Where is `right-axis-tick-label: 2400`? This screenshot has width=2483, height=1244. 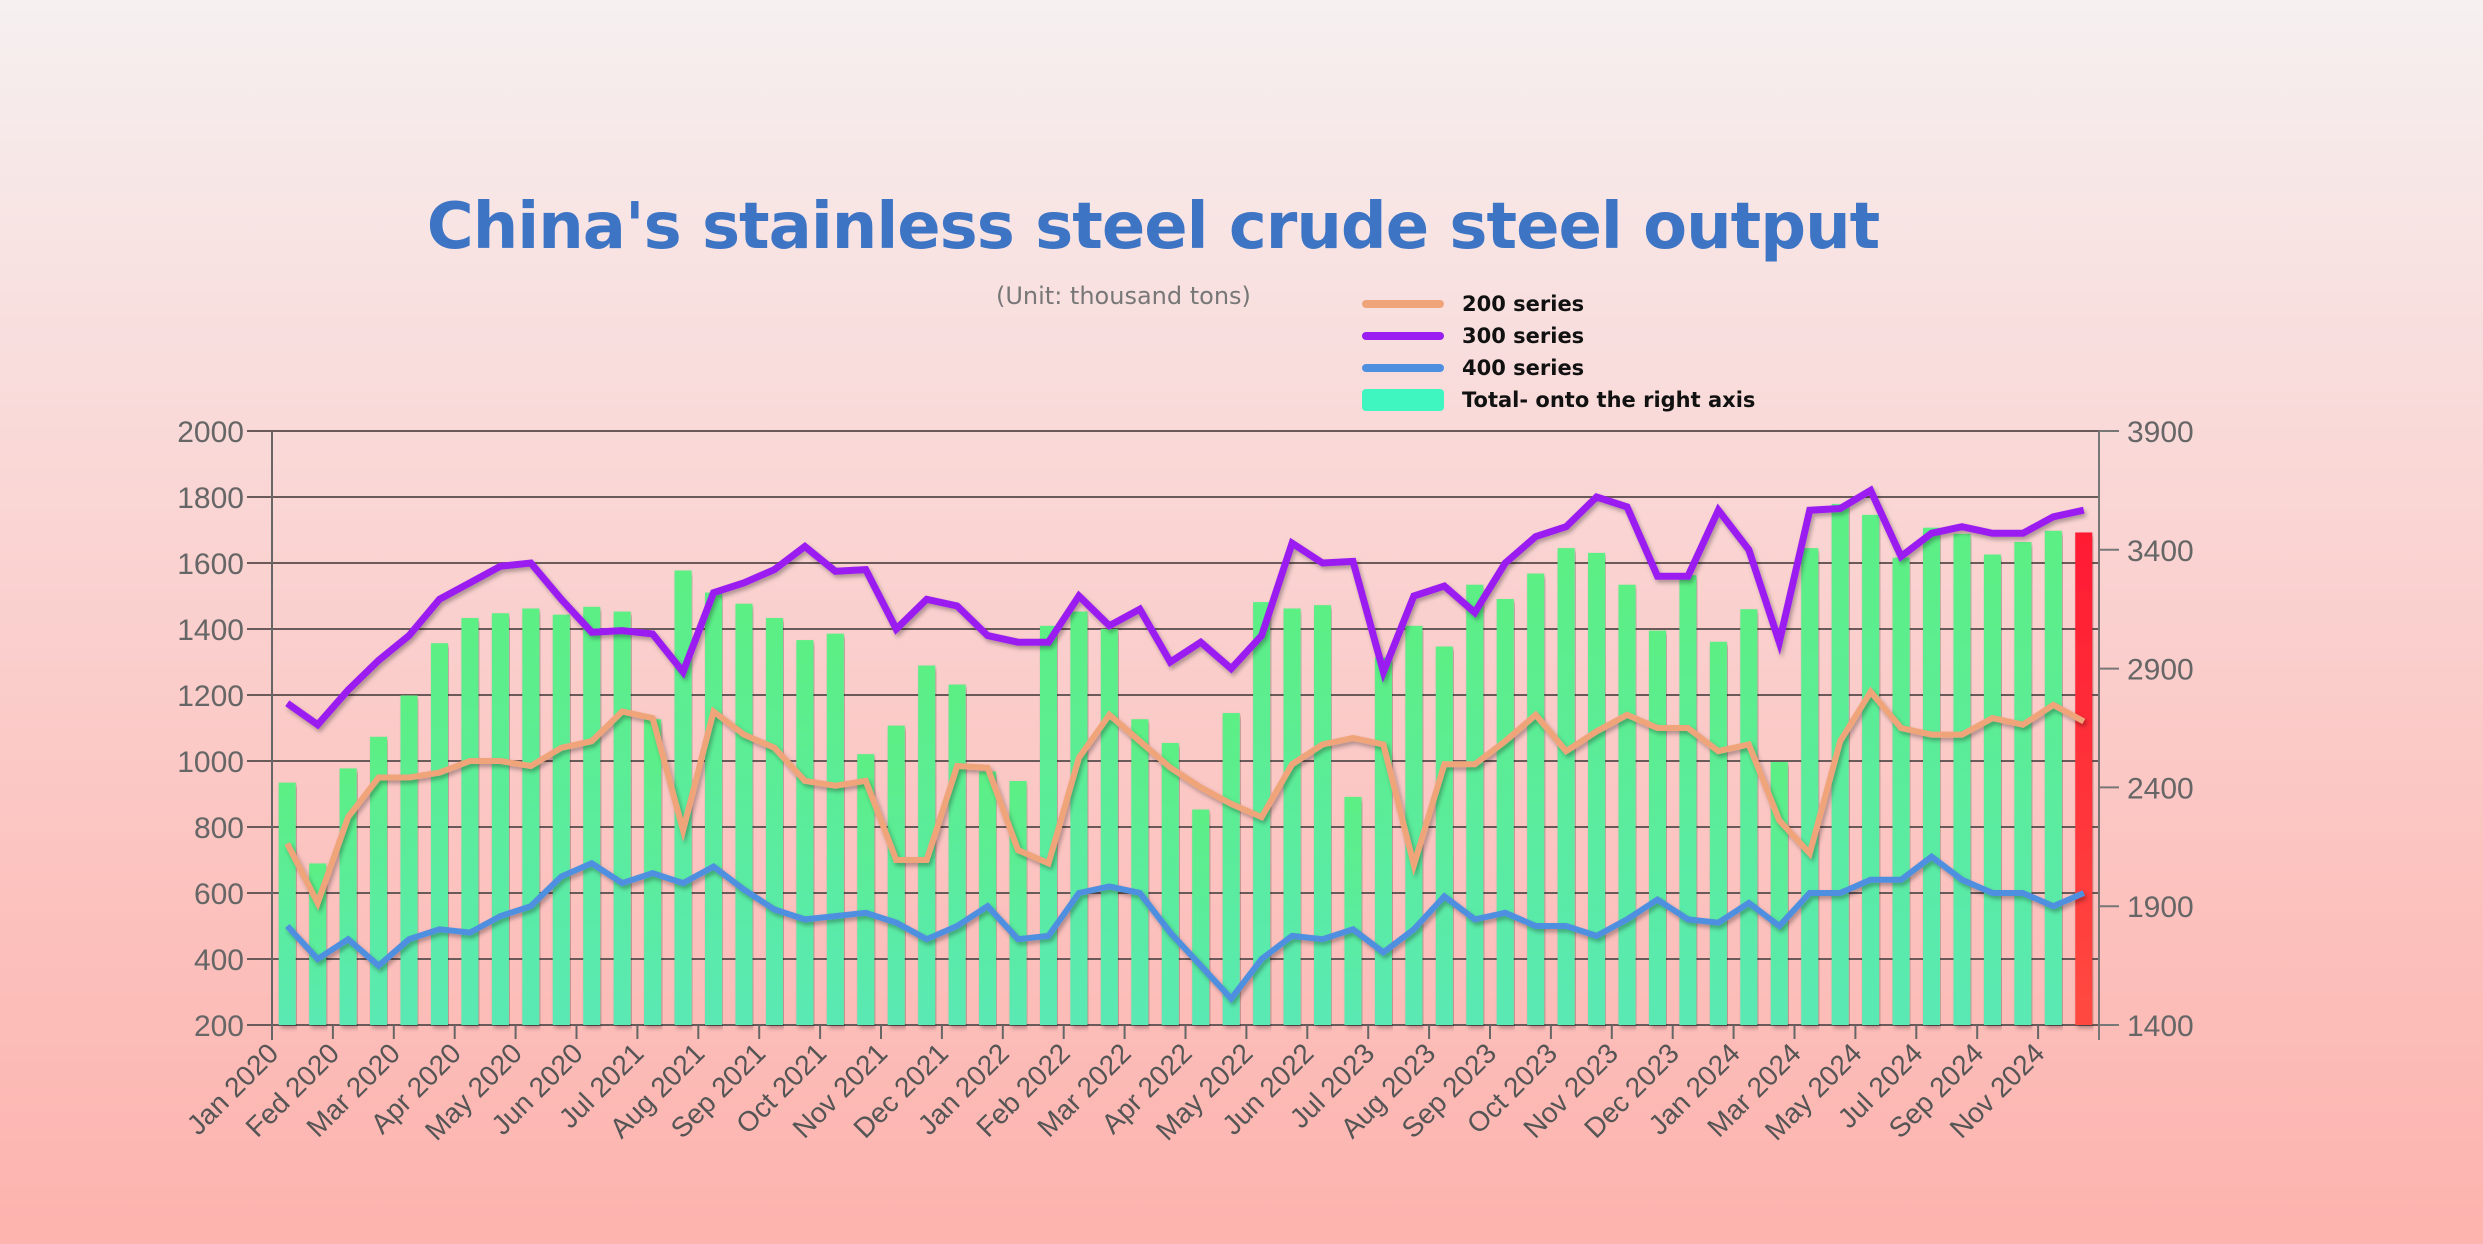
right-axis-tick-label: 2400 is located at coordinates (2160, 788).